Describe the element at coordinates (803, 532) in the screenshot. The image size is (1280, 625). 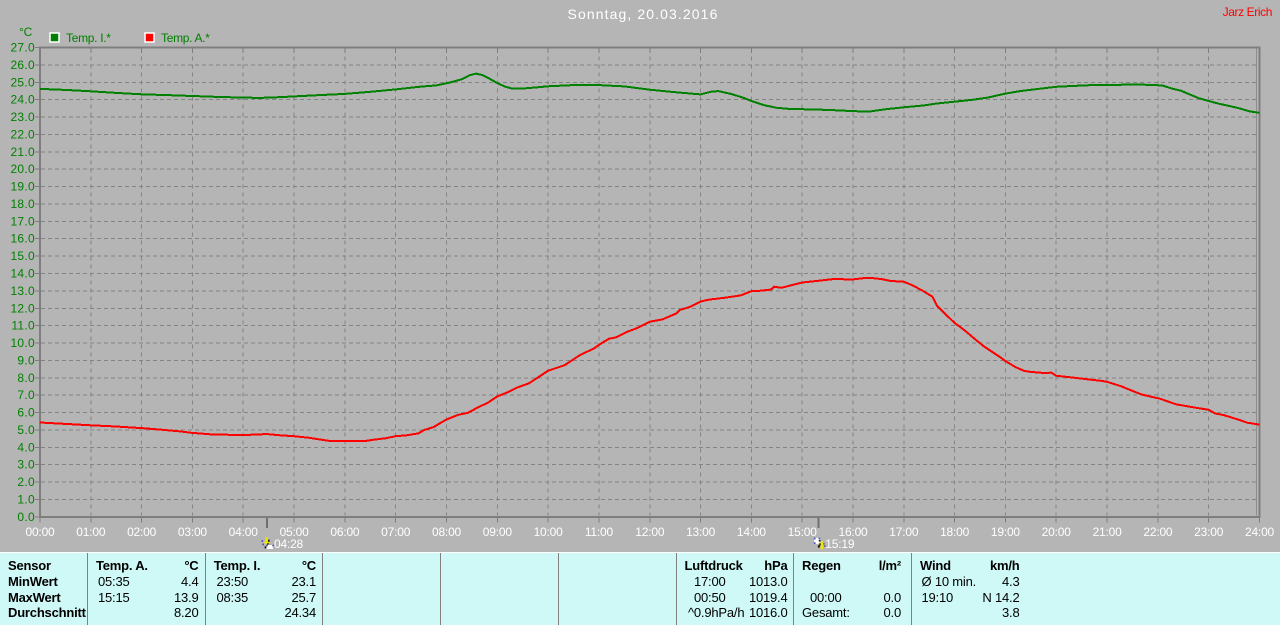
I see `svg-text: 15:00` at that location.